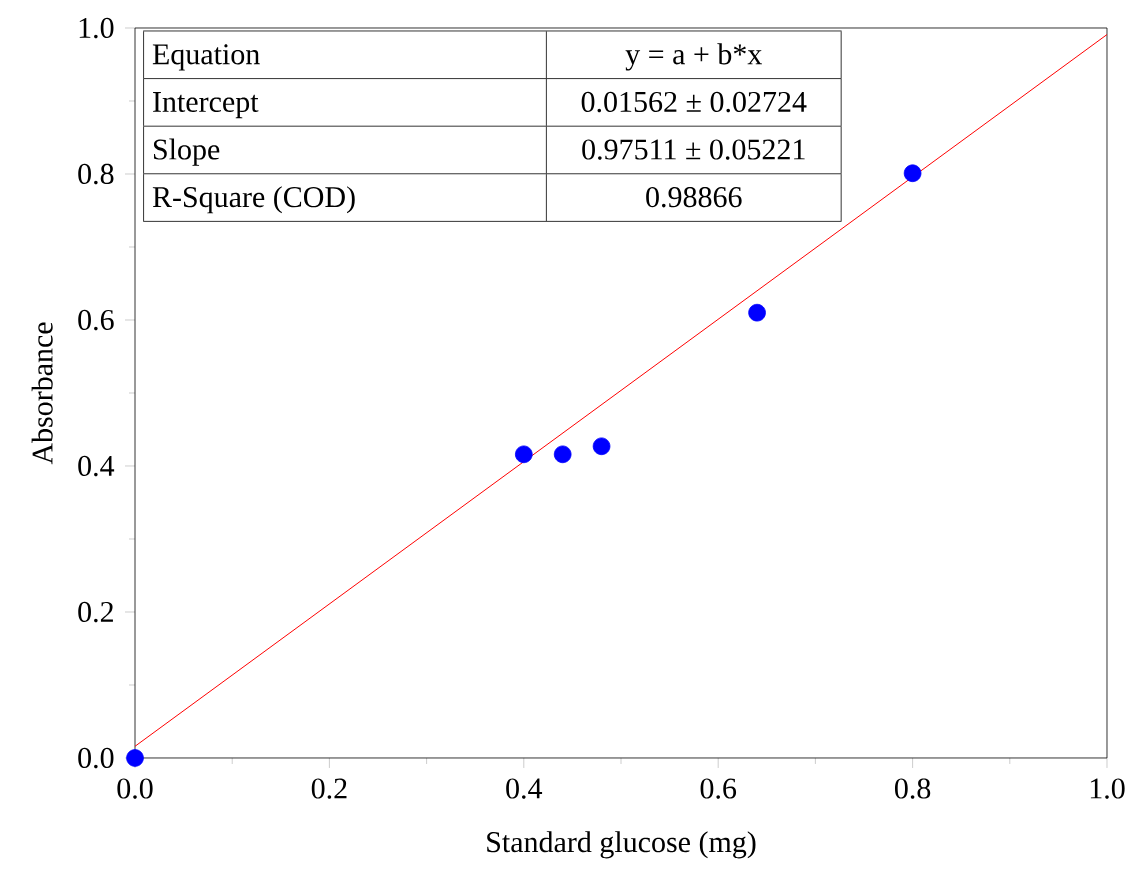 This screenshot has height=883, width=1136. What do you see at coordinates (206, 105) in the screenshot?
I see `annotation: Intercept` at bounding box center [206, 105].